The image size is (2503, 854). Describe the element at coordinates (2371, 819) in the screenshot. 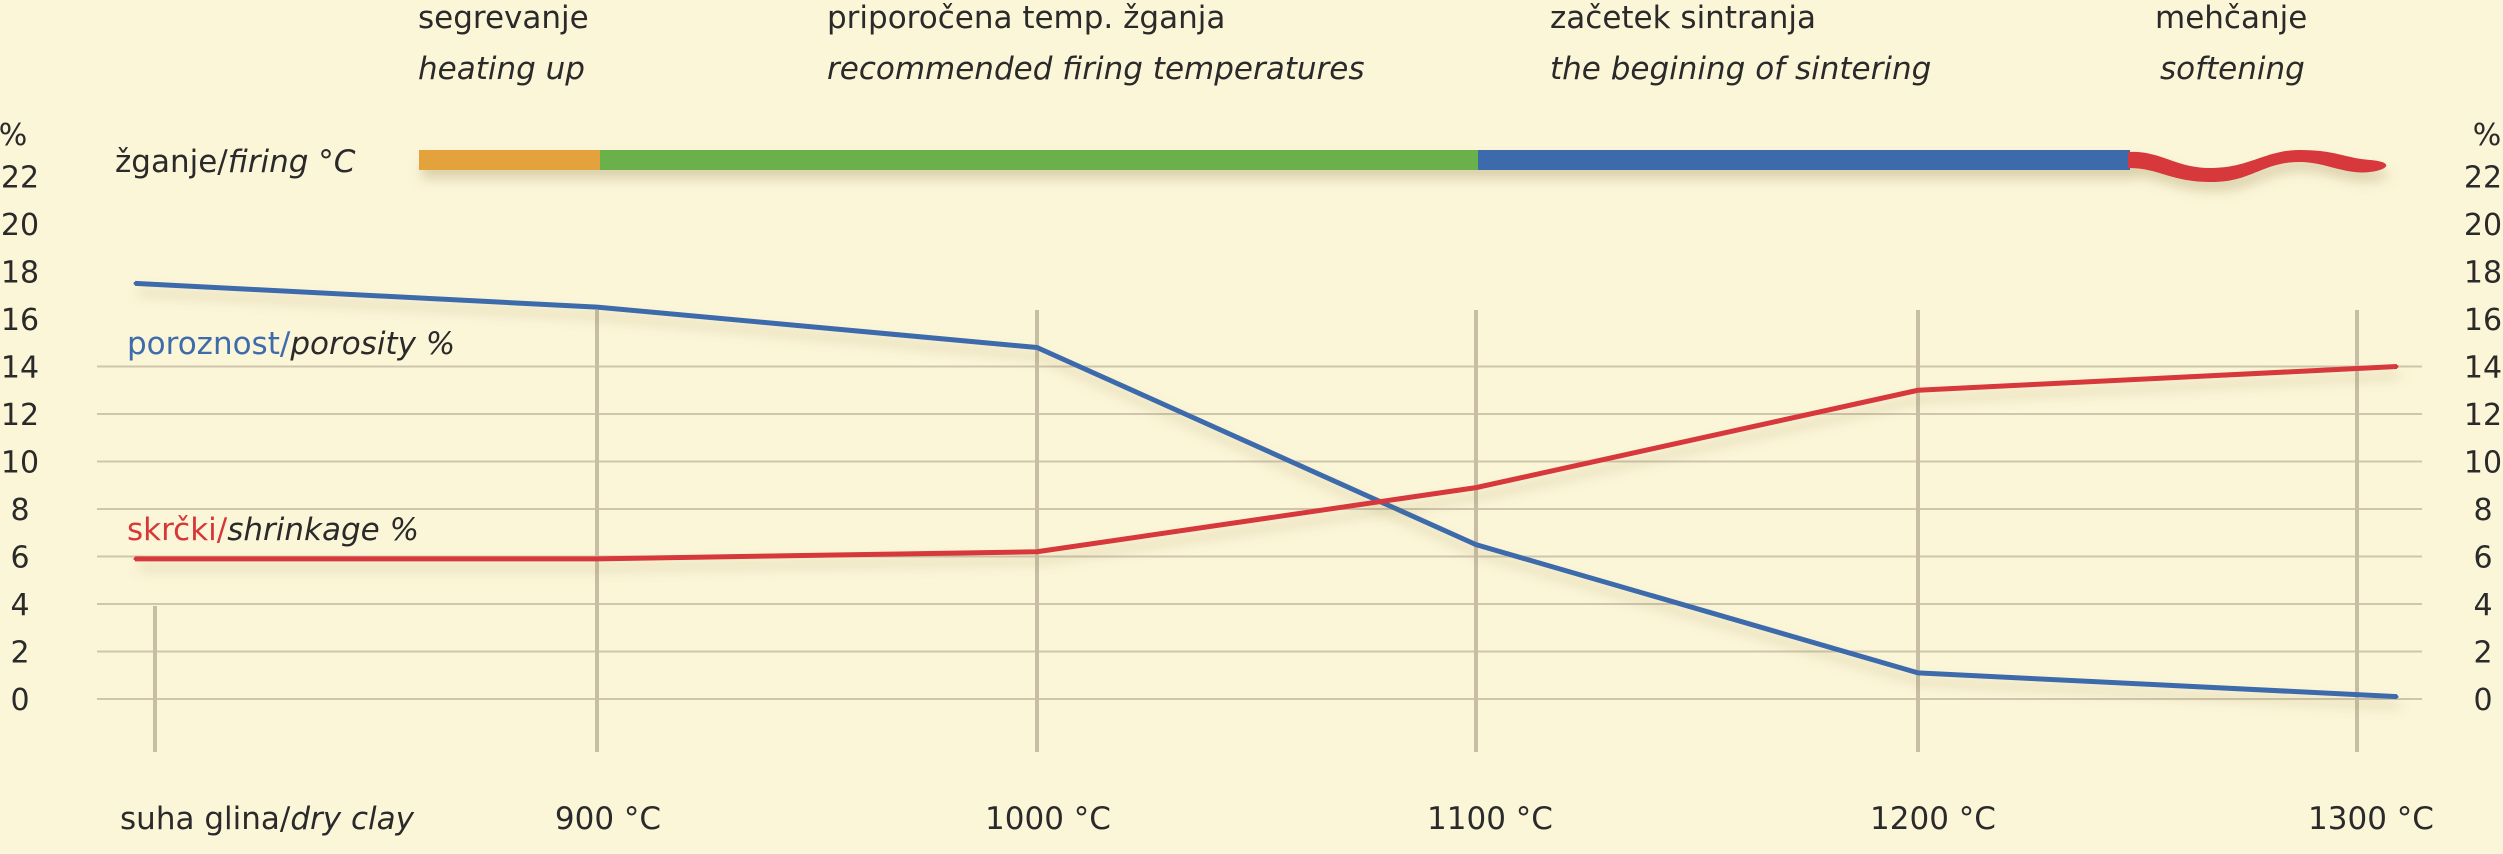

I see `x-tick-label: 1300 °C` at that location.